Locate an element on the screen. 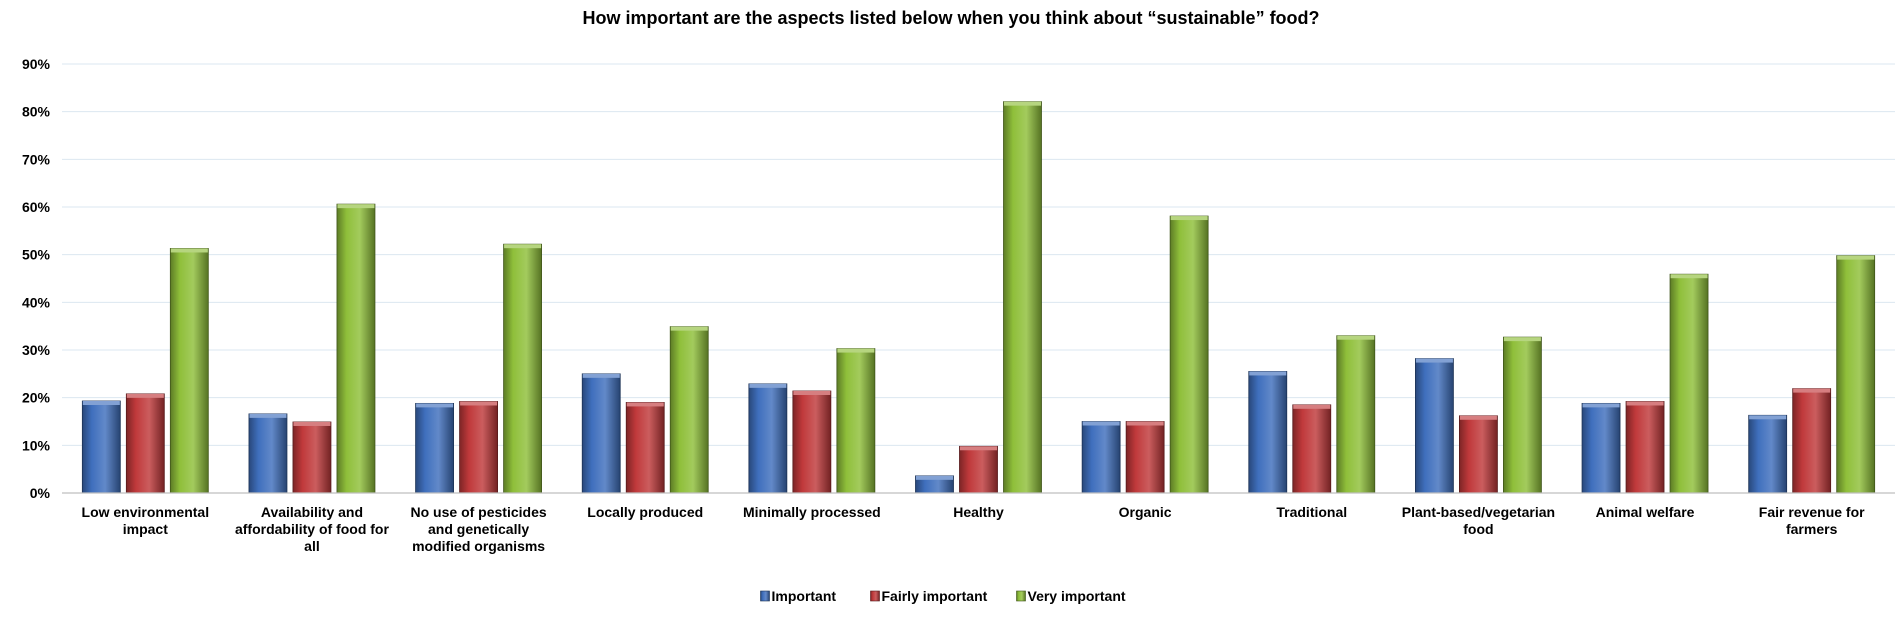 Image resolution: width=1902 pixels, height=619 pixels. category-label: Plant-based/vegetarian food is located at coordinates (1478, 520).